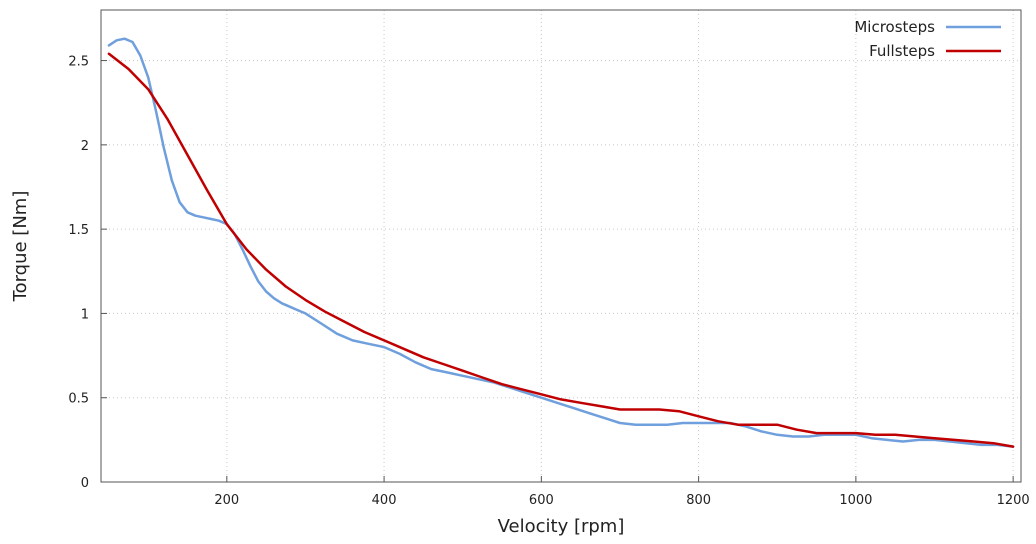  Describe the element at coordinates (698, 500) in the screenshot. I see `x-tick-label: 800` at that location.